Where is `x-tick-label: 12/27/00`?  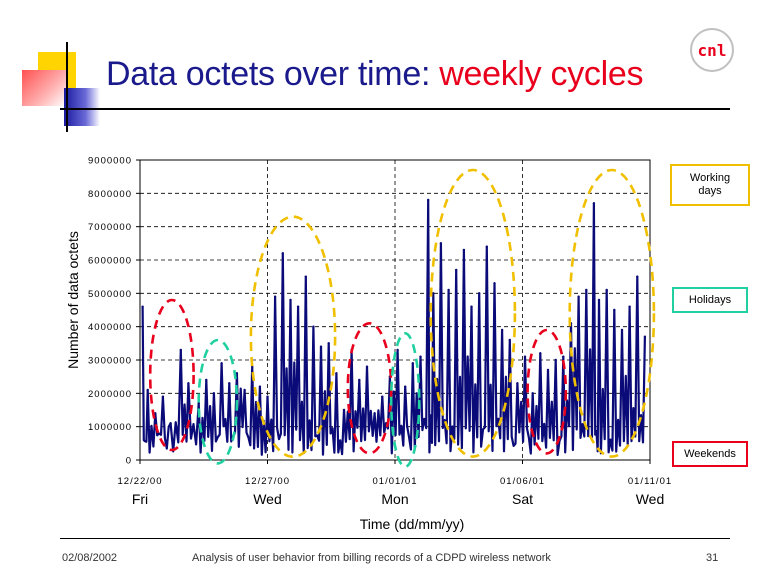 x-tick-label: 12/27/00 is located at coordinates (267, 481).